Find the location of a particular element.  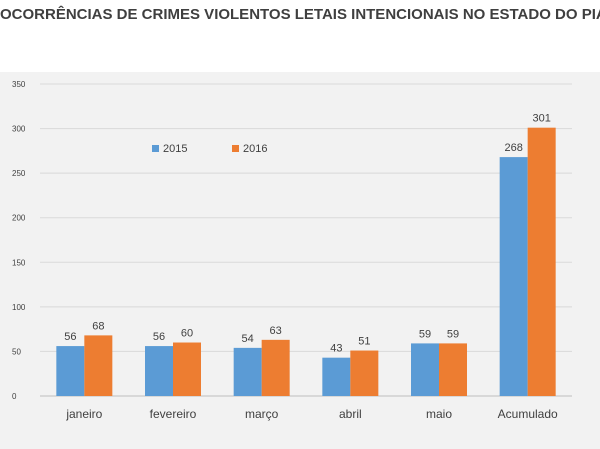

data-label: 43 is located at coordinates (336, 349).